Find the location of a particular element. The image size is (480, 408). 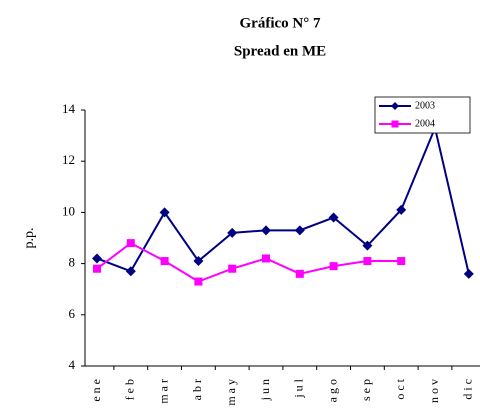

legend-label: 2004 is located at coordinates (425, 123).